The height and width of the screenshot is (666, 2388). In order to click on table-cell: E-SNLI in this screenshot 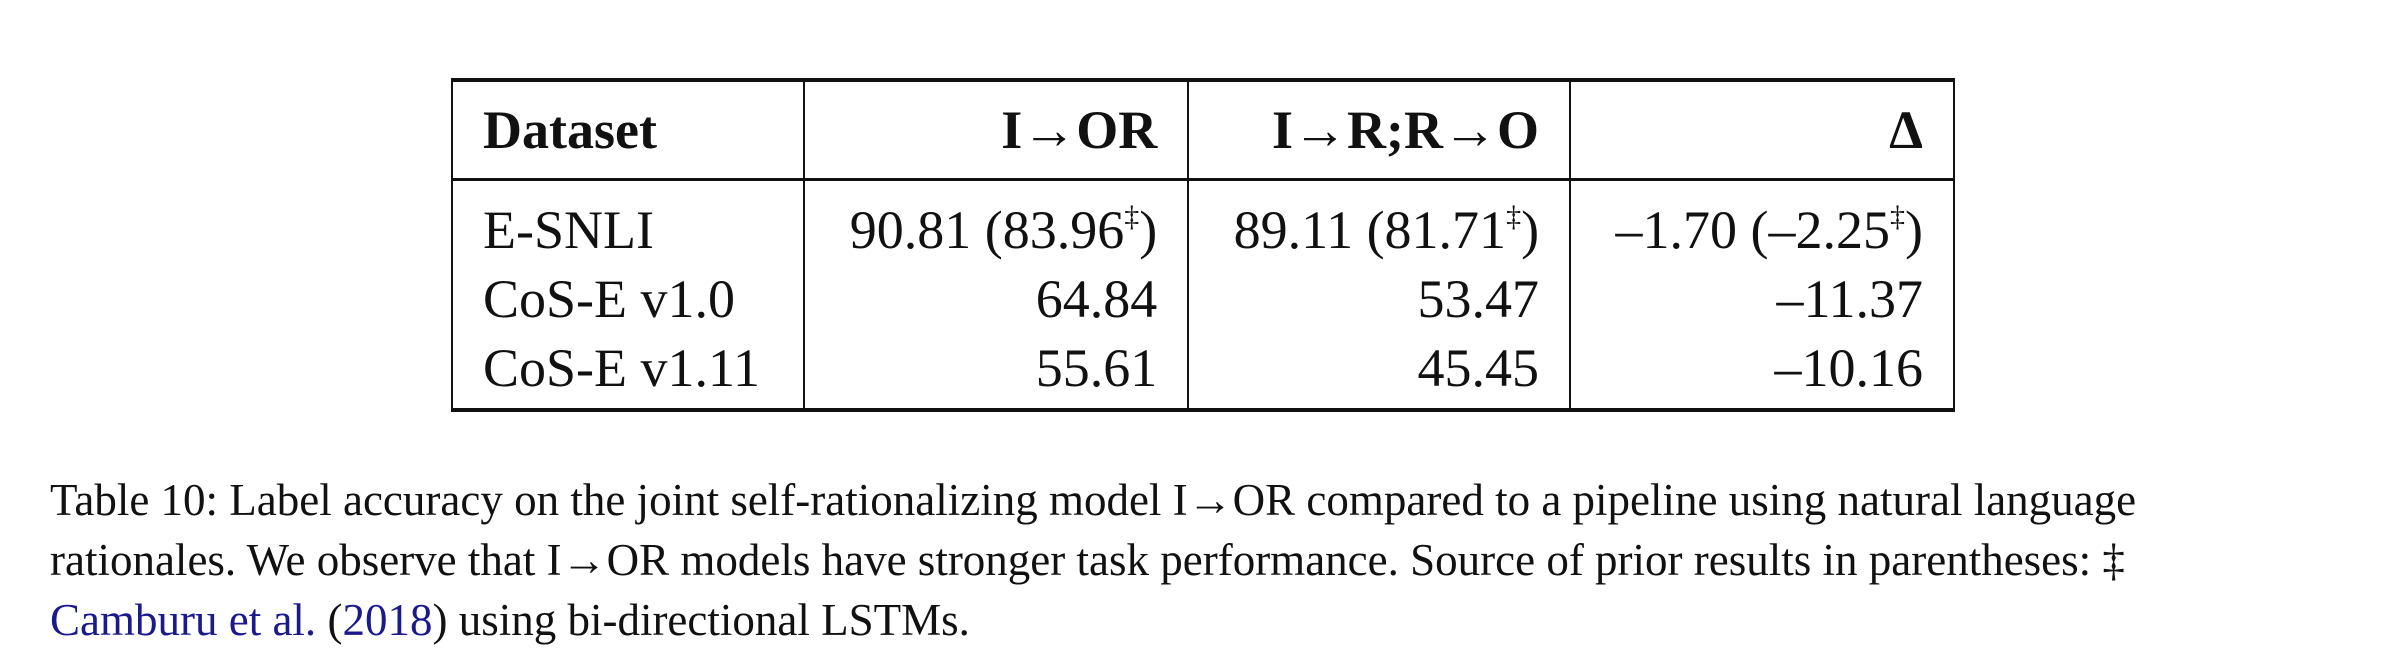, I will do `click(628, 221)`.